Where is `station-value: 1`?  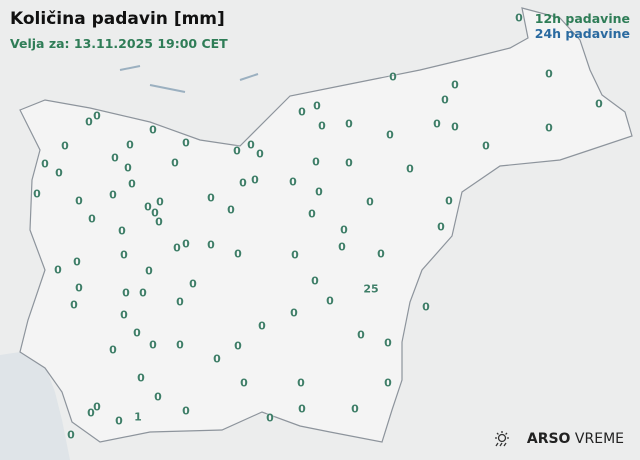
station-value: 1 is located at coordinates (138, 417).